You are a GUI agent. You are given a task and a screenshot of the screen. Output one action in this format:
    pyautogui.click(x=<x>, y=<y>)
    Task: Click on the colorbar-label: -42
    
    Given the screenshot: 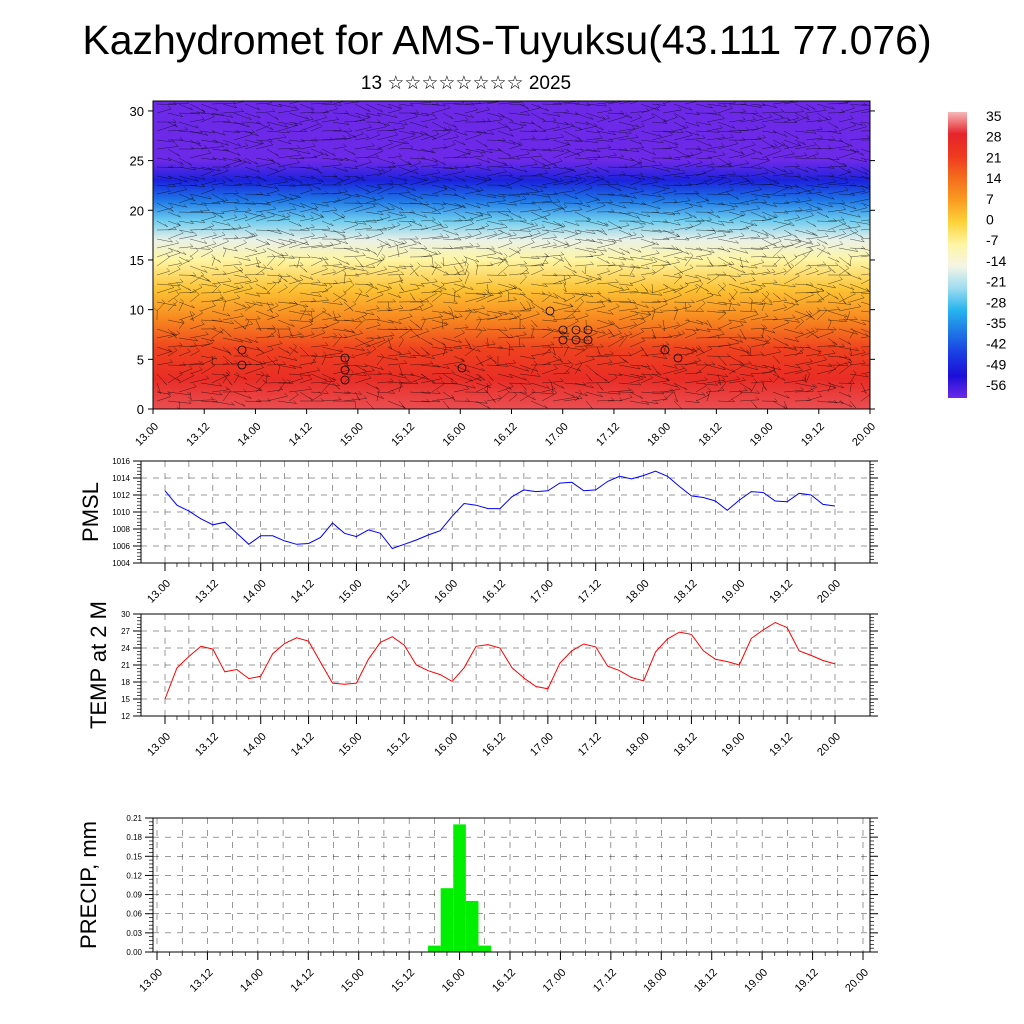 What is the action you would take?
    pyautogui.click(x=996, y=344)
    